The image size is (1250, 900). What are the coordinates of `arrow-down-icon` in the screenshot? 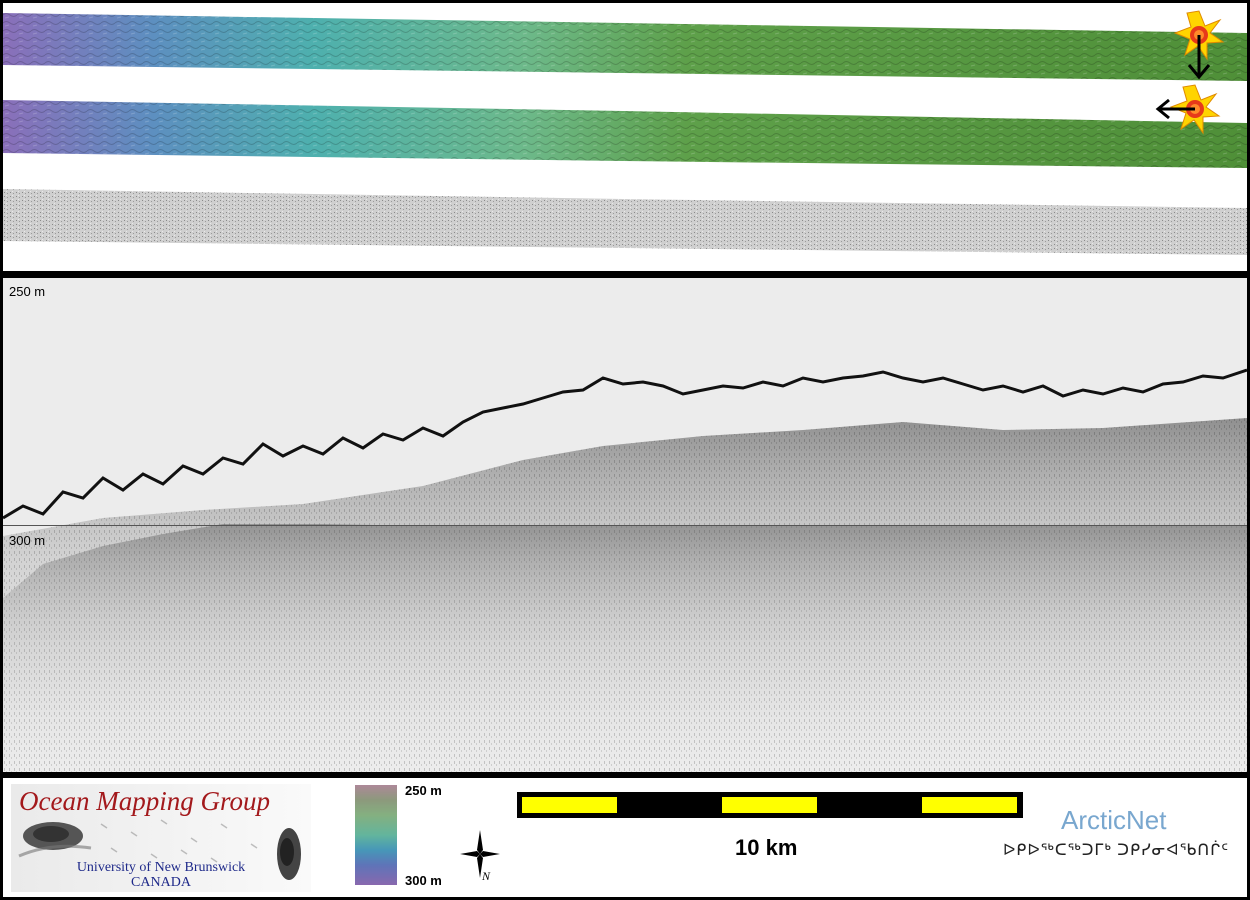 It's located at (1199, 57).